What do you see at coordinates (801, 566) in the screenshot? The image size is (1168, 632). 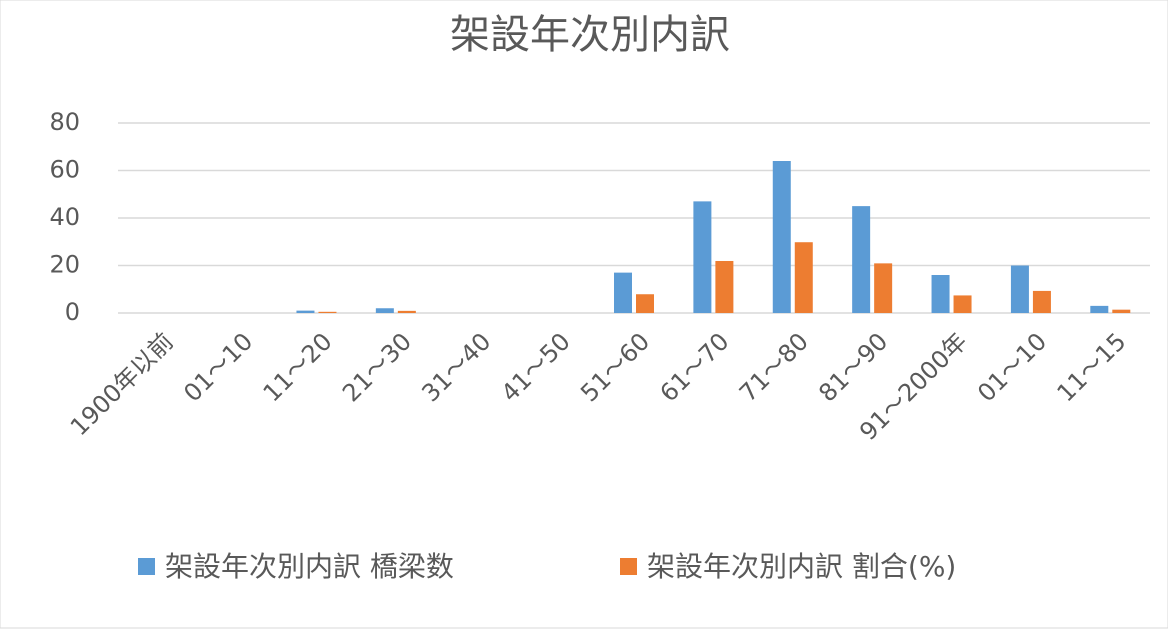 I see `legend-label: 架設年次別内訳 割合(%)` at bounding box center [801, 566].